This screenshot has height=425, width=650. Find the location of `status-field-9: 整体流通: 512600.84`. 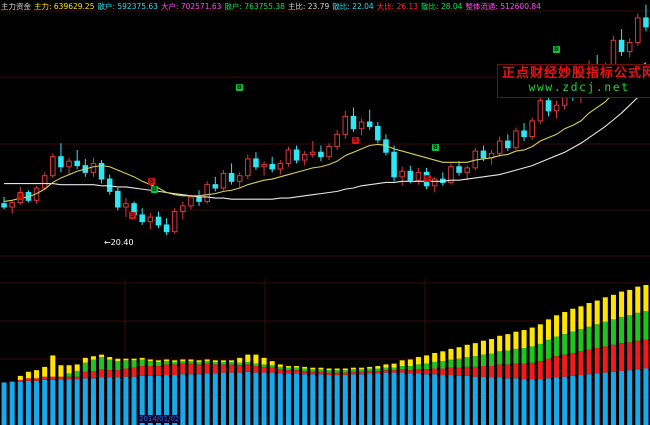

status-field-9: 整体流通: 512600.84 is located at coordinates (503, 6).